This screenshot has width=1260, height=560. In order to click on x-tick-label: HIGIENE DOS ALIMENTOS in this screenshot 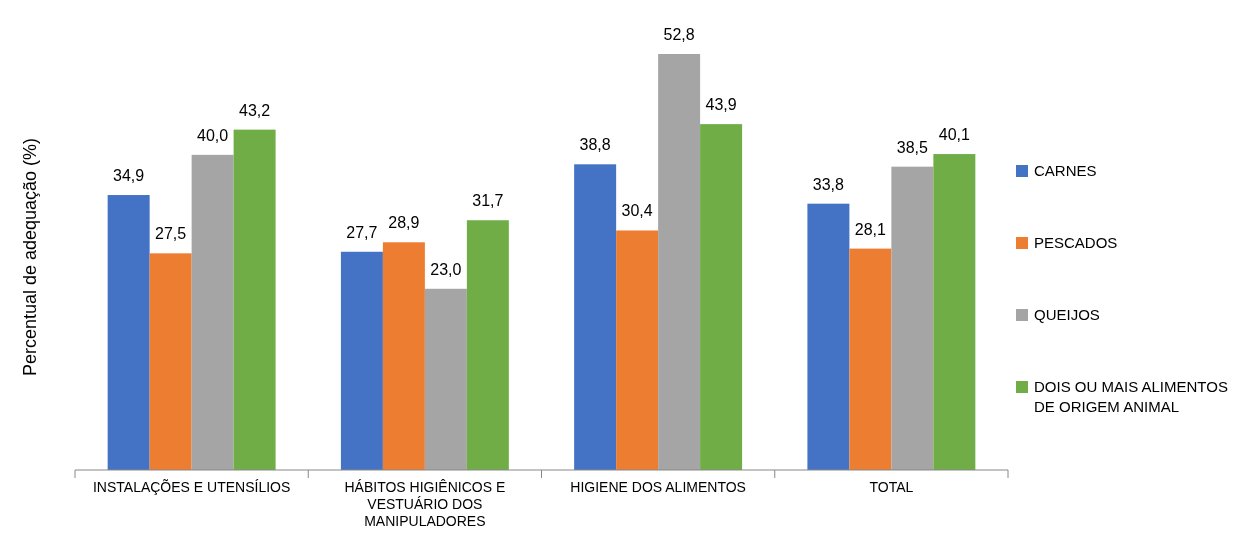, I will do `click(658, 487)`.